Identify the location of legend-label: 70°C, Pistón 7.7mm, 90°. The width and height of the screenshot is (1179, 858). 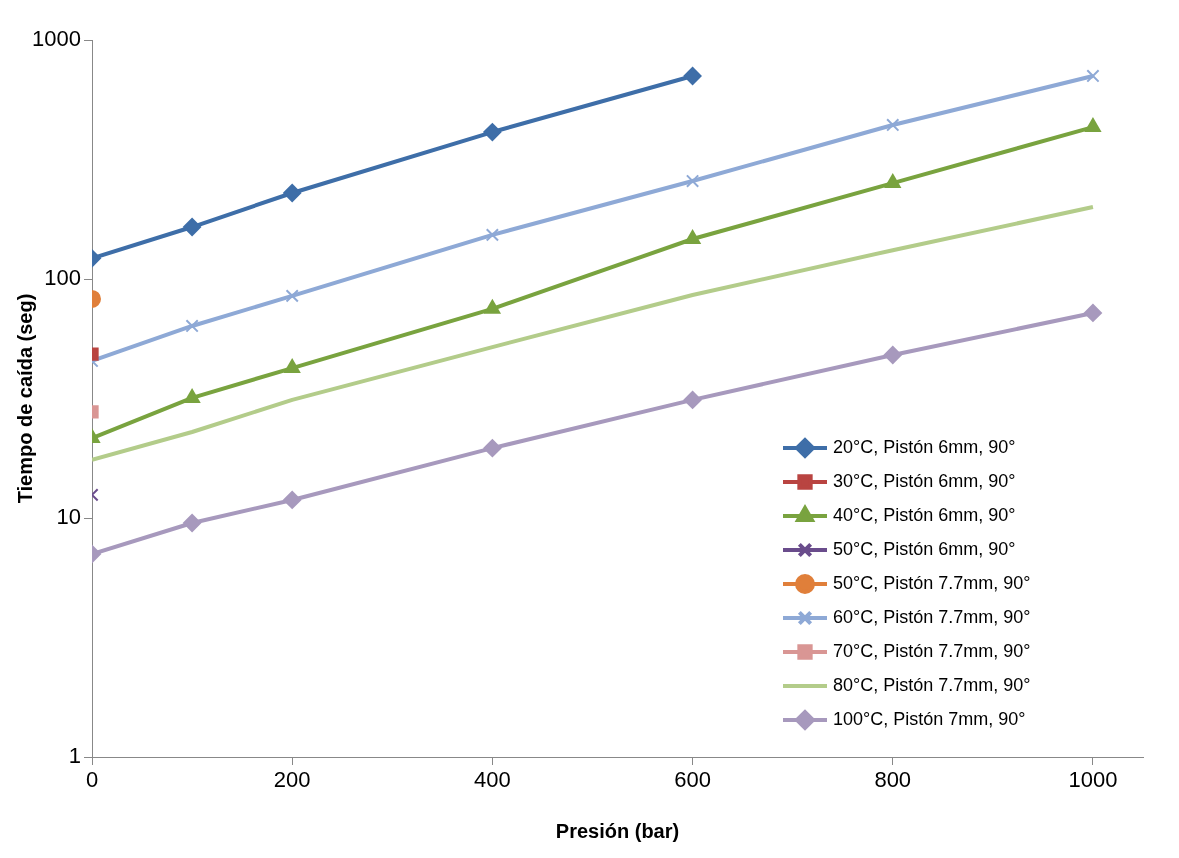
(932, 650).